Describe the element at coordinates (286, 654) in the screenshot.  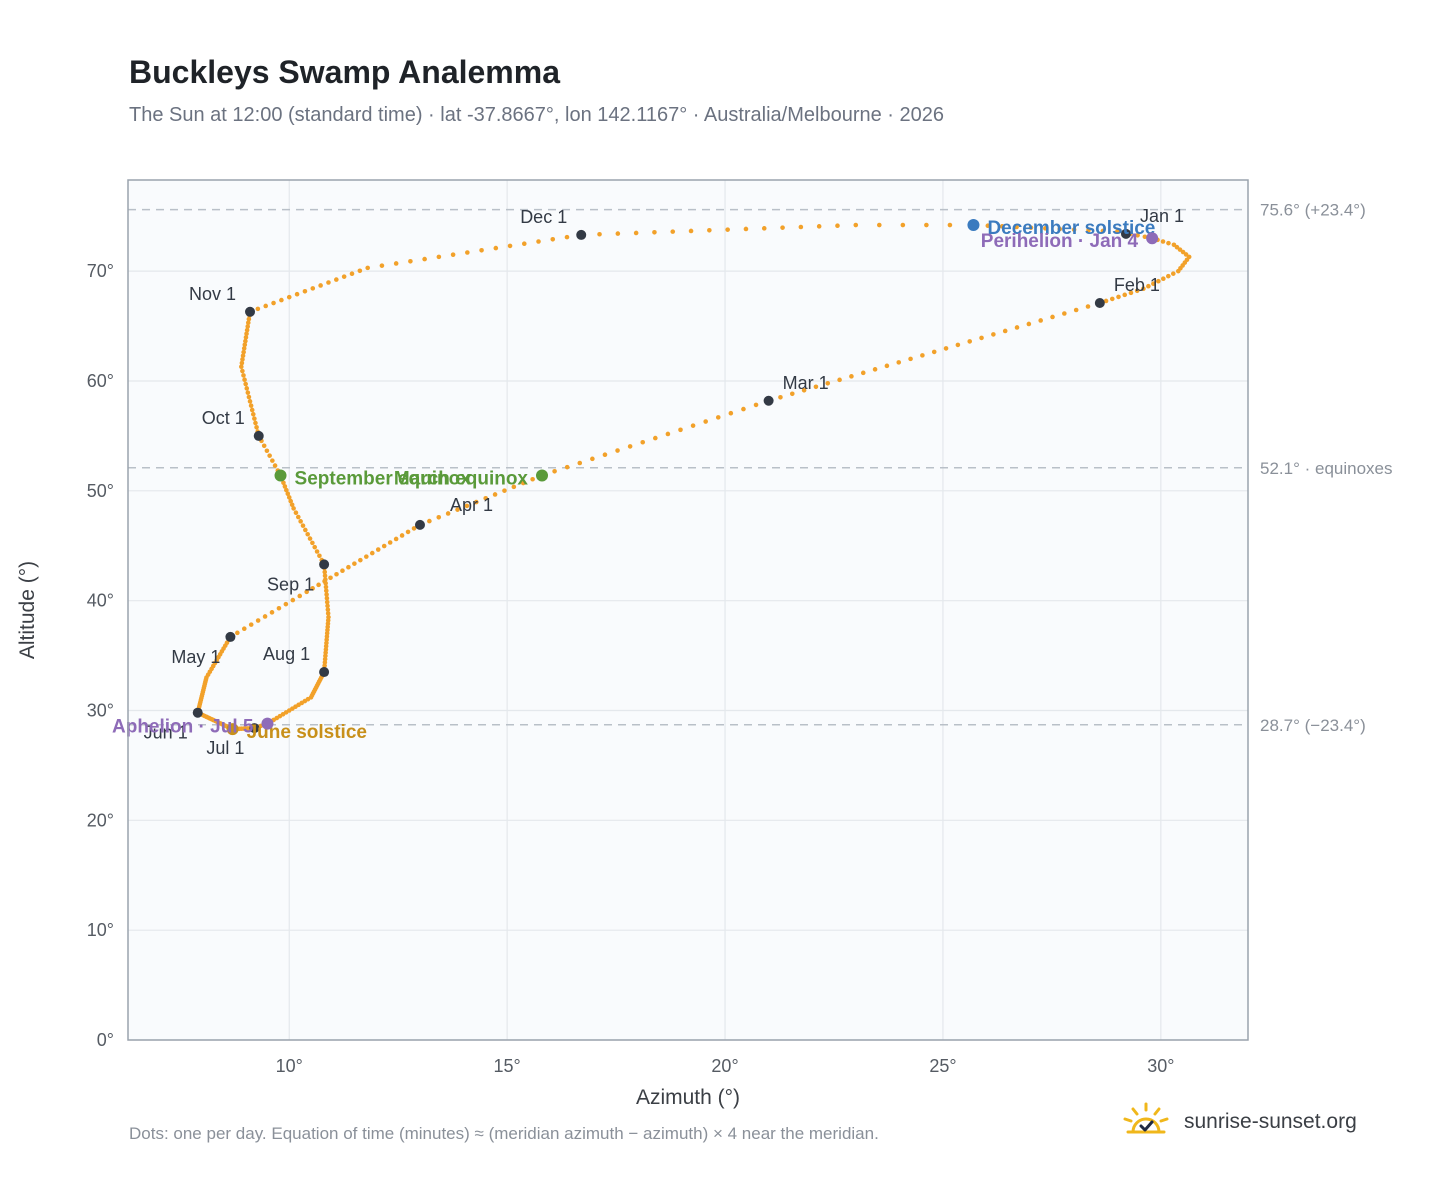
I see `month-marker-label: Aug 1` at that location.